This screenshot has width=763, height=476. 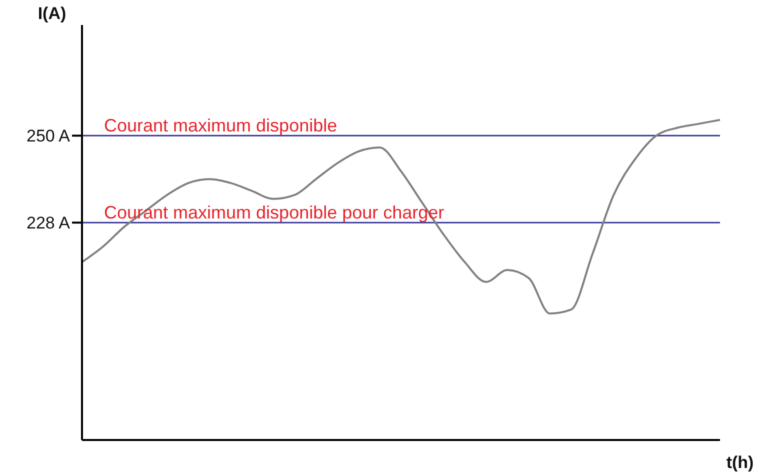 What do you see at coordinates (48, 136) in the screenshot?
I see `y-tick-label: 250 A` at bounding box center [48, 136].